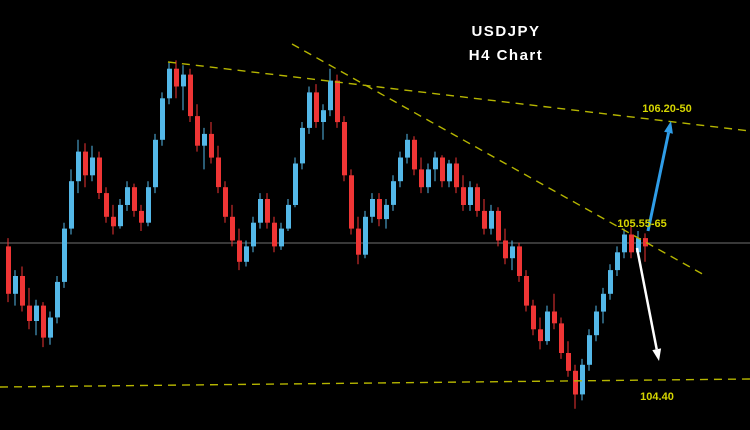 This screenshot has width=750, height=430. Describe the element at coordinates (642, 224) in the screenshot. I see `breakout-zone-label: 105.55-65` at that location.